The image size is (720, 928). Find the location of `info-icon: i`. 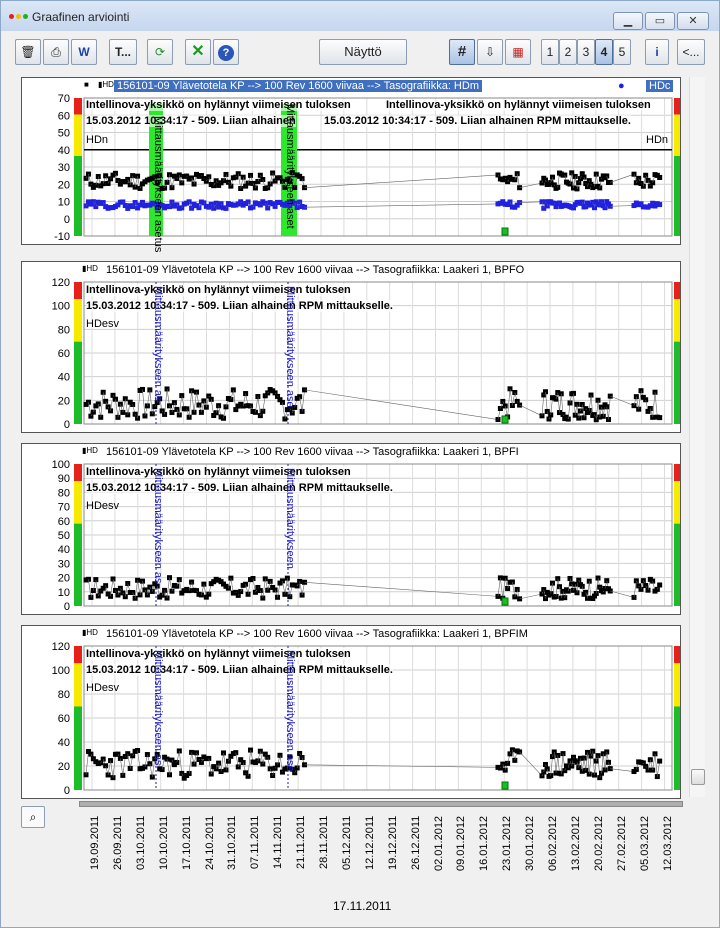

info-icon: i is located at coordinates (657, 52).